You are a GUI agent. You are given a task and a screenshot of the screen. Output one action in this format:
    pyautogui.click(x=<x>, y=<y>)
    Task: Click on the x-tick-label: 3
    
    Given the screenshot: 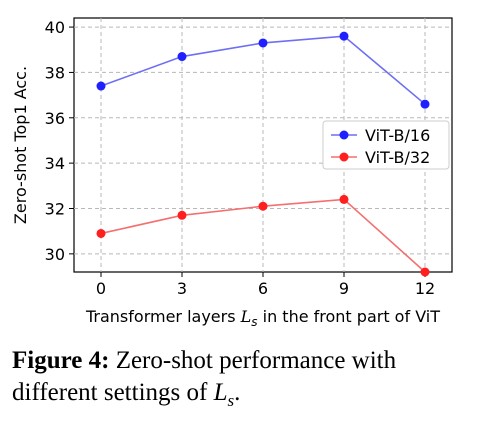 What is the action you would take?
    pyautogui.click(x=182, y=288)
    